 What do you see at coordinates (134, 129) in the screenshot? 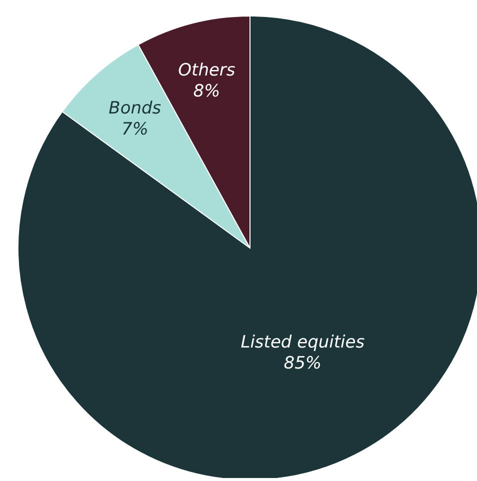
I see `data-label: 7%` at bounding box center [134, 129].